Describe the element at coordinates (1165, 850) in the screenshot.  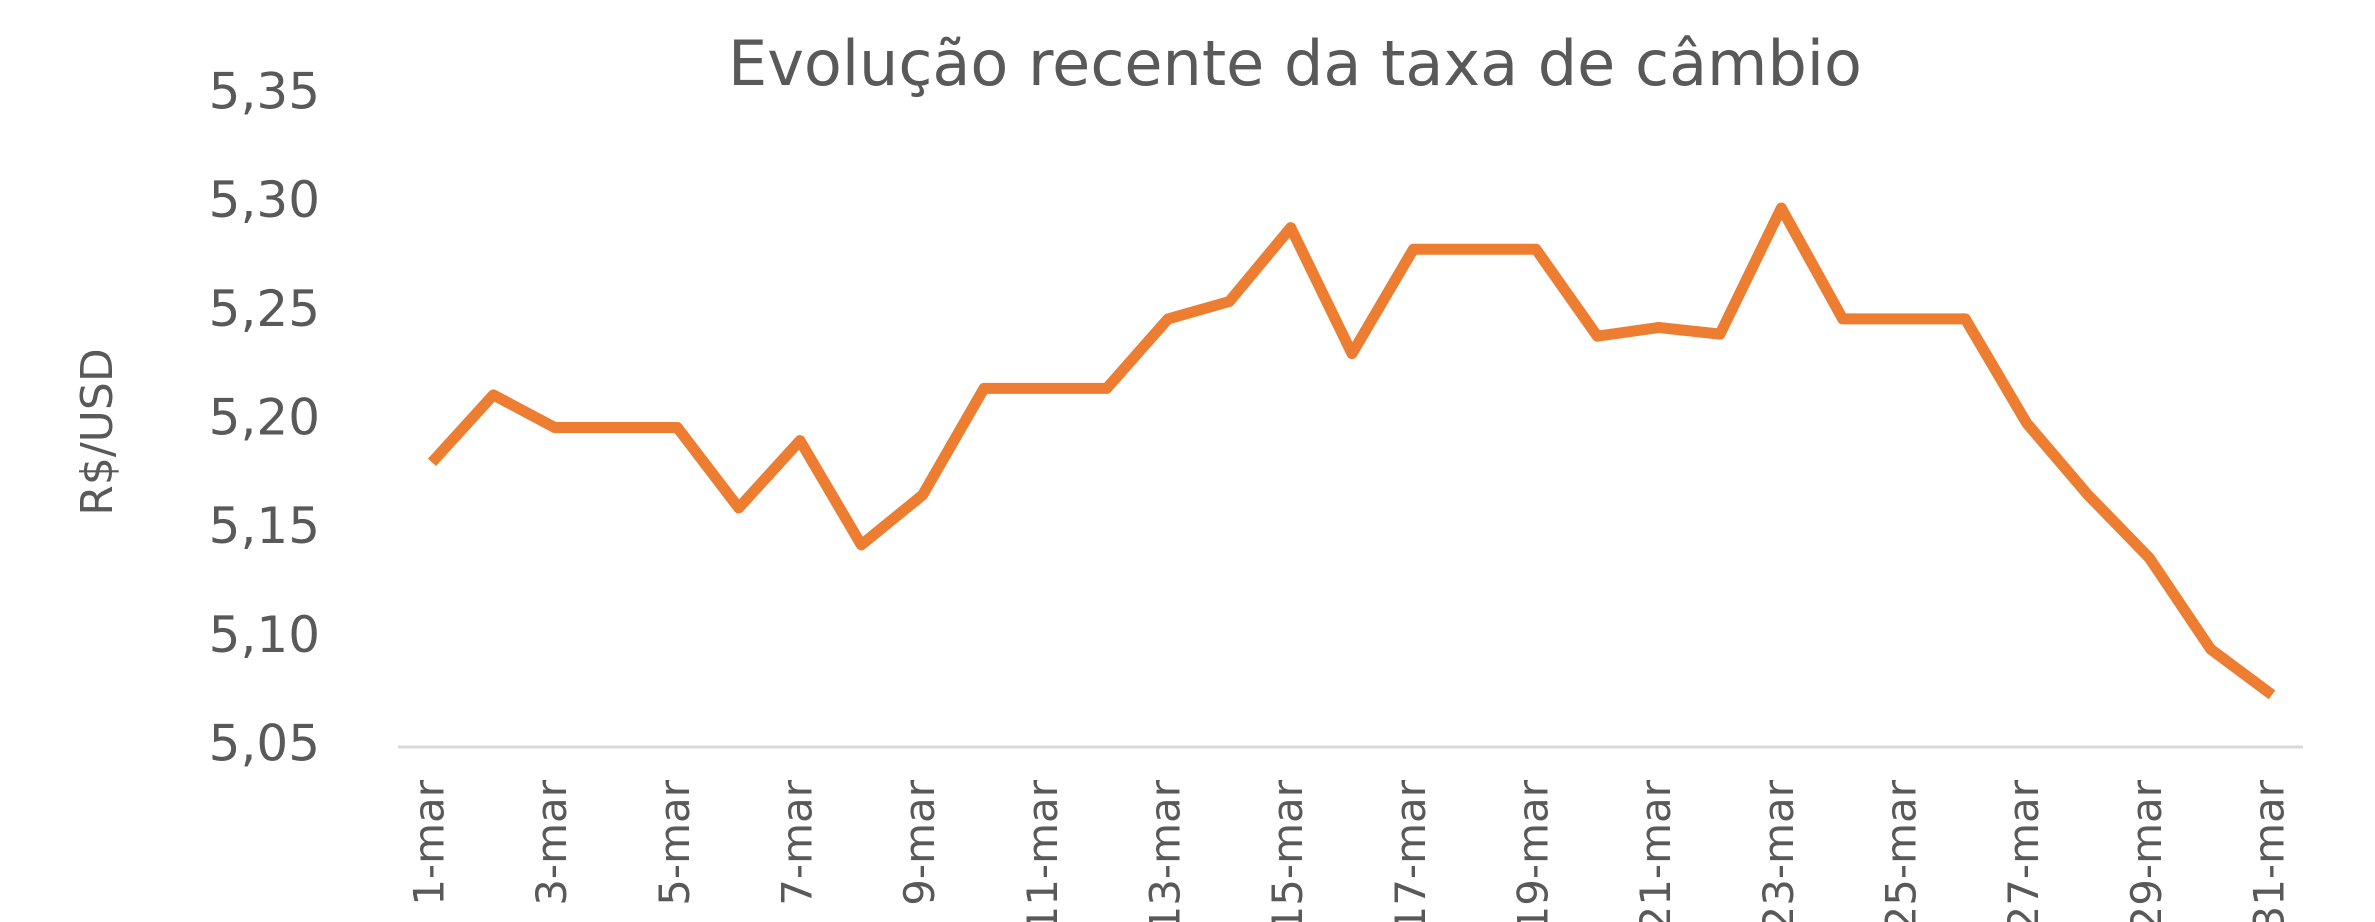
I see `x-tick-label: 13-mar` at that location.